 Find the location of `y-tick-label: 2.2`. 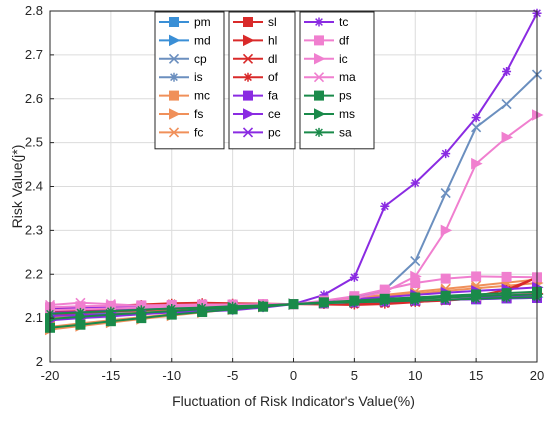

y-tick-label: 2.2 is located at coordinates (34, 273).